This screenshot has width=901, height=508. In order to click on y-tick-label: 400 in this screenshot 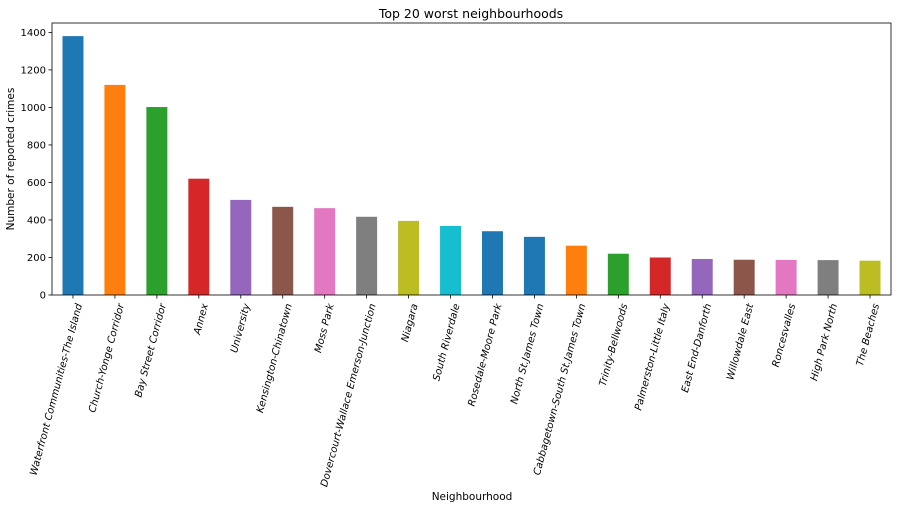, I will do `click(36, 220)`.